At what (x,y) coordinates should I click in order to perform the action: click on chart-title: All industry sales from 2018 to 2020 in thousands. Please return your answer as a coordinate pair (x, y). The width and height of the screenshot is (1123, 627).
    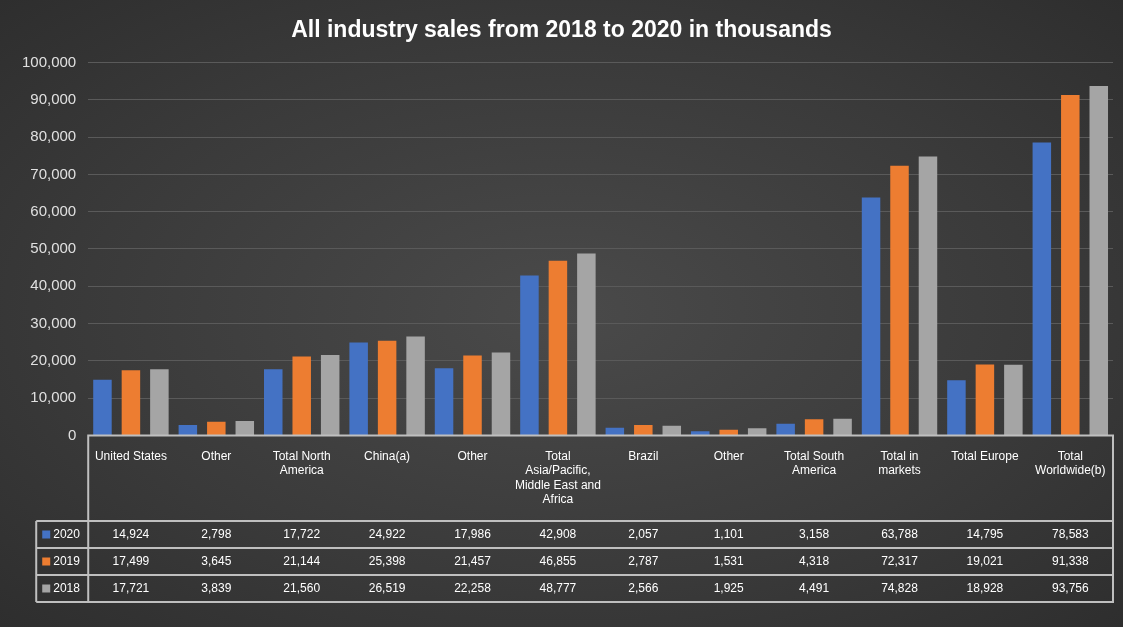
    Looking at the image, I should click on (561, 29).